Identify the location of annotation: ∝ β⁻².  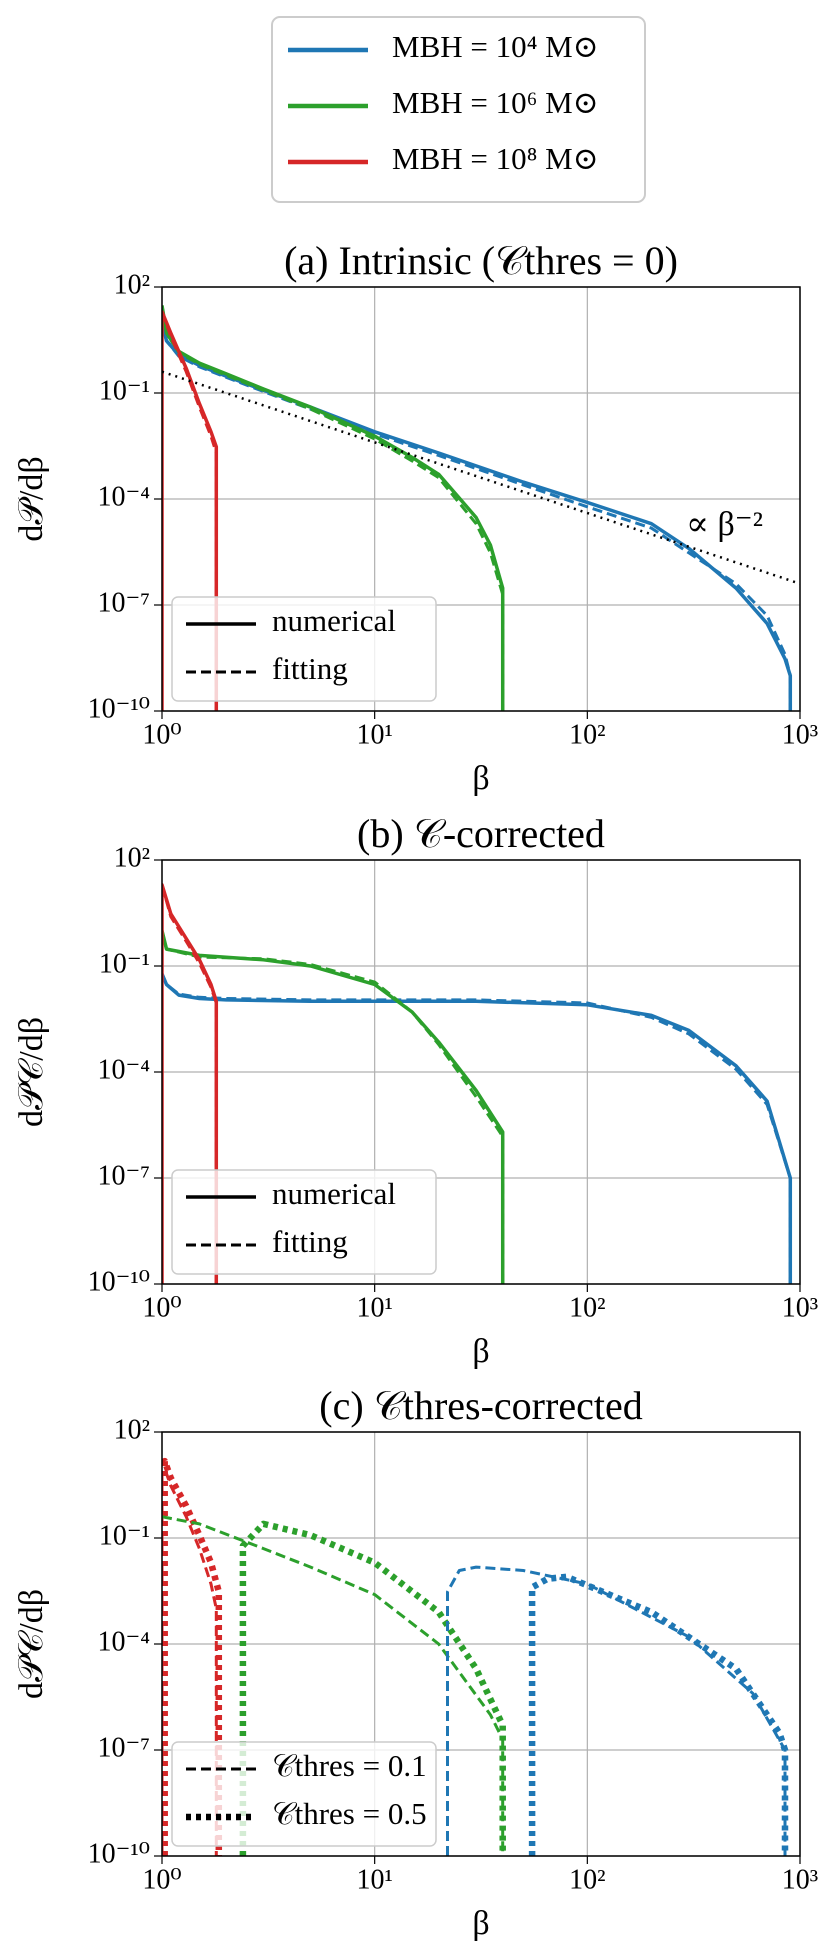
(724, 524).